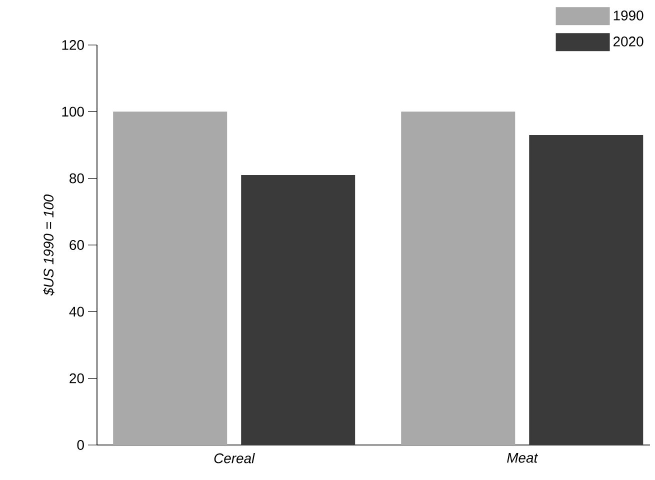  I want to click on y-tick-label: 100, so click(73, 111).